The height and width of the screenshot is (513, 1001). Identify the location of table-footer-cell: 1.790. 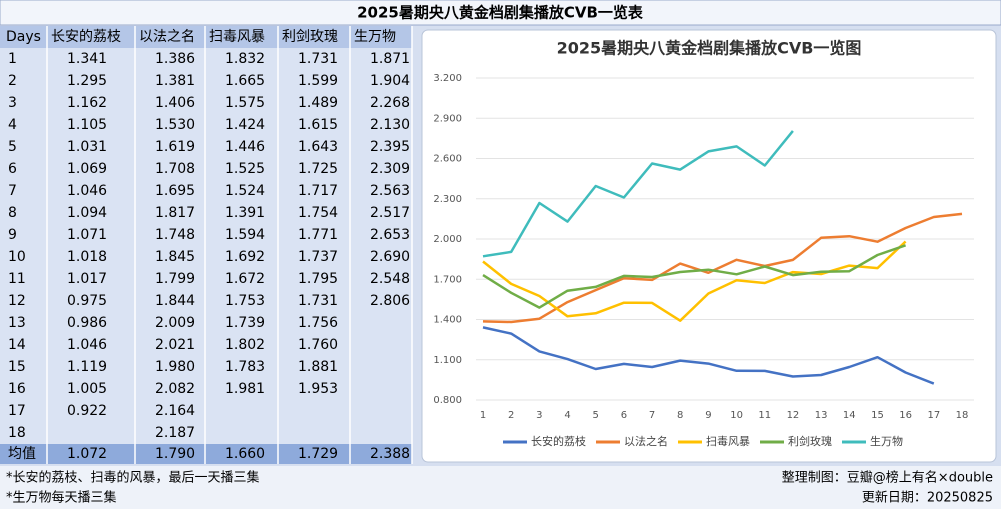
(175, 454).